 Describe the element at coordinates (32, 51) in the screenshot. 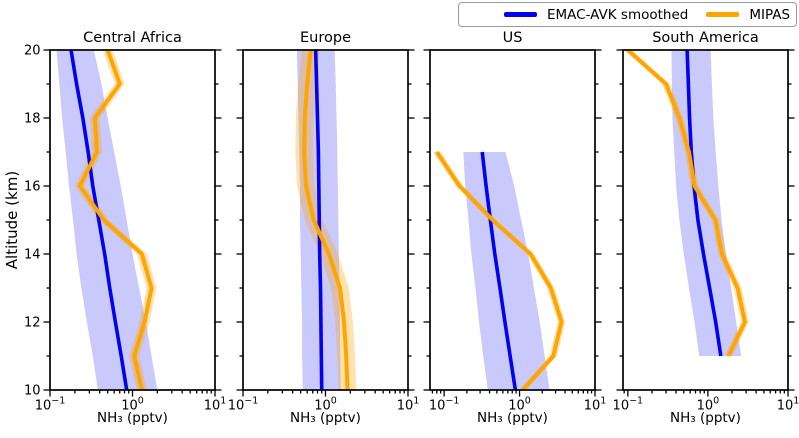

I see `y-tick-label: 20` at that location.